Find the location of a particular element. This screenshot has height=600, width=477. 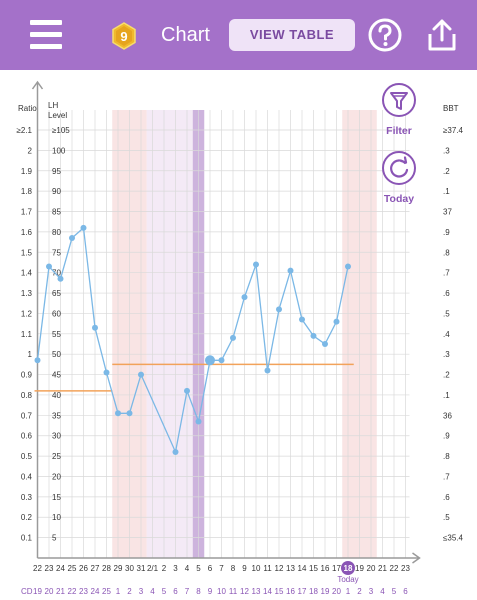

lh-tick-label: 5 is located at coordinates (54, 538).